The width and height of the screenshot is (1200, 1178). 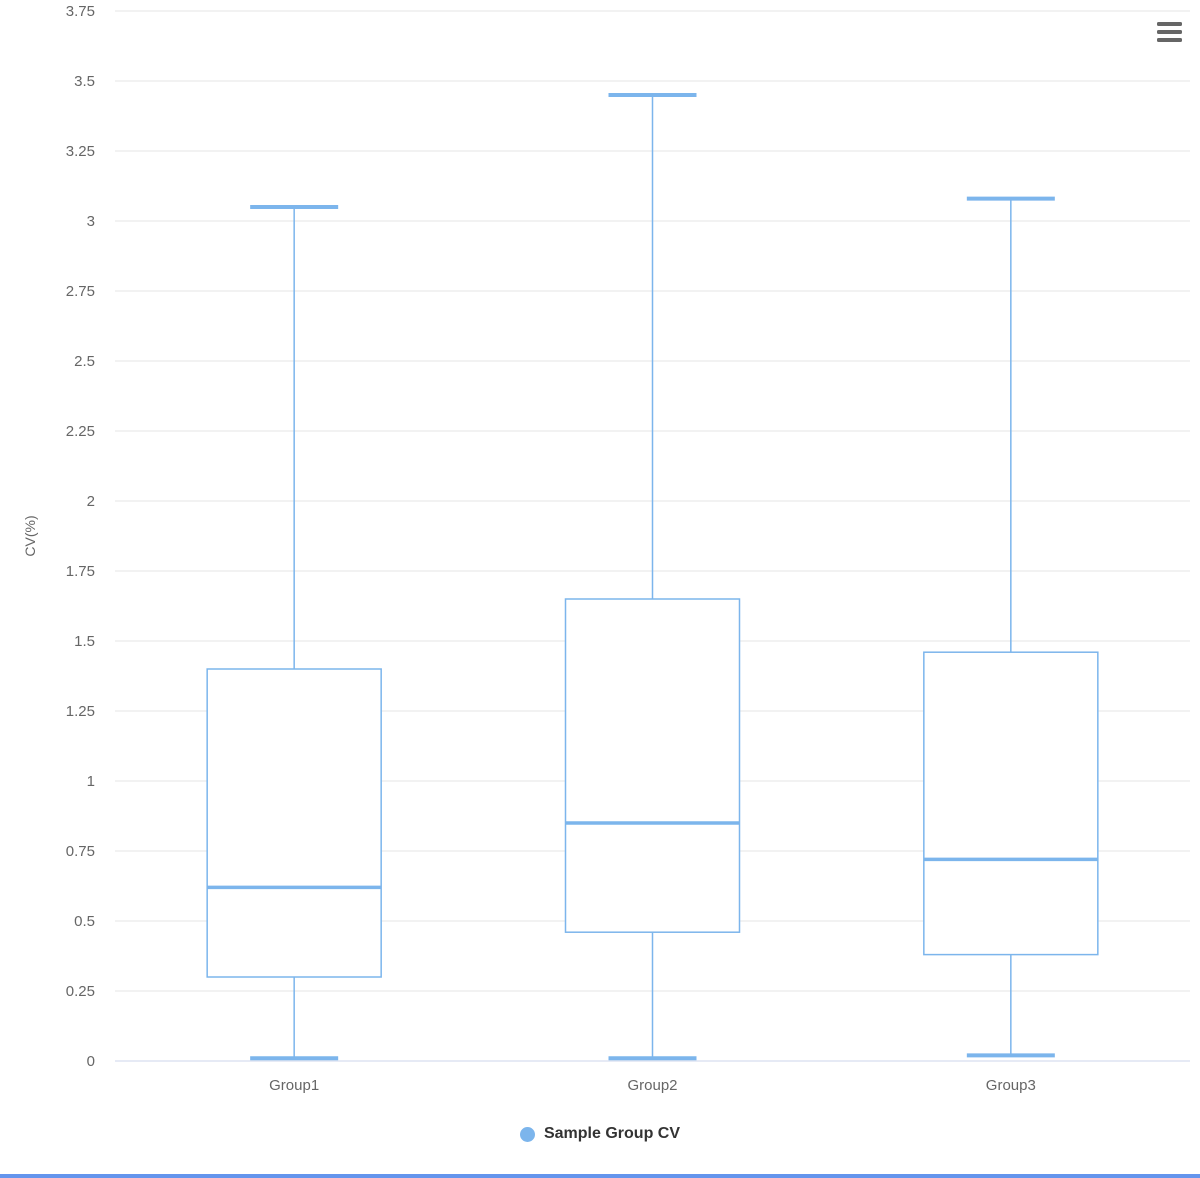 I want to click on y-axis-title: CV(%), so click(x=30, y=536).